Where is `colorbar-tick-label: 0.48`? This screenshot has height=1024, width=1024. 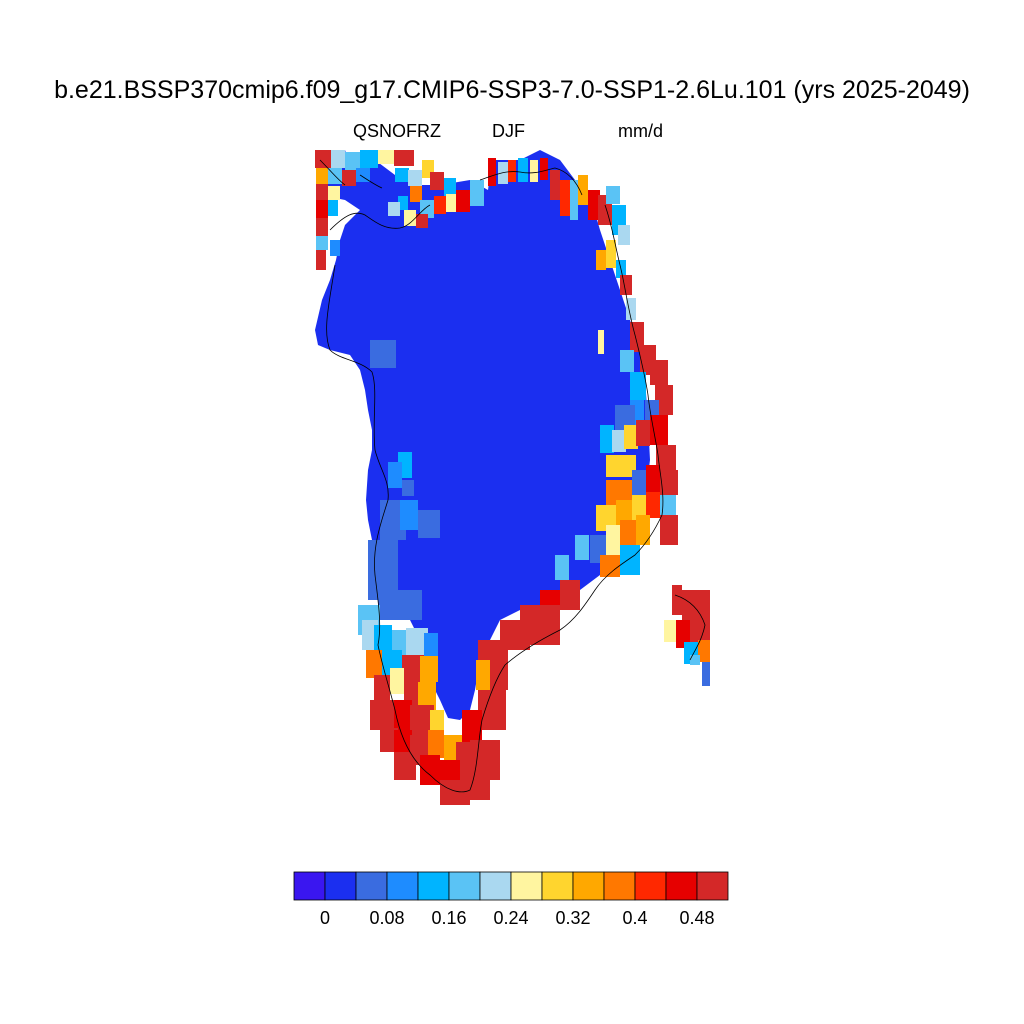
colorbar-tick-label: 0.48 is located at coordinates (696, 918).